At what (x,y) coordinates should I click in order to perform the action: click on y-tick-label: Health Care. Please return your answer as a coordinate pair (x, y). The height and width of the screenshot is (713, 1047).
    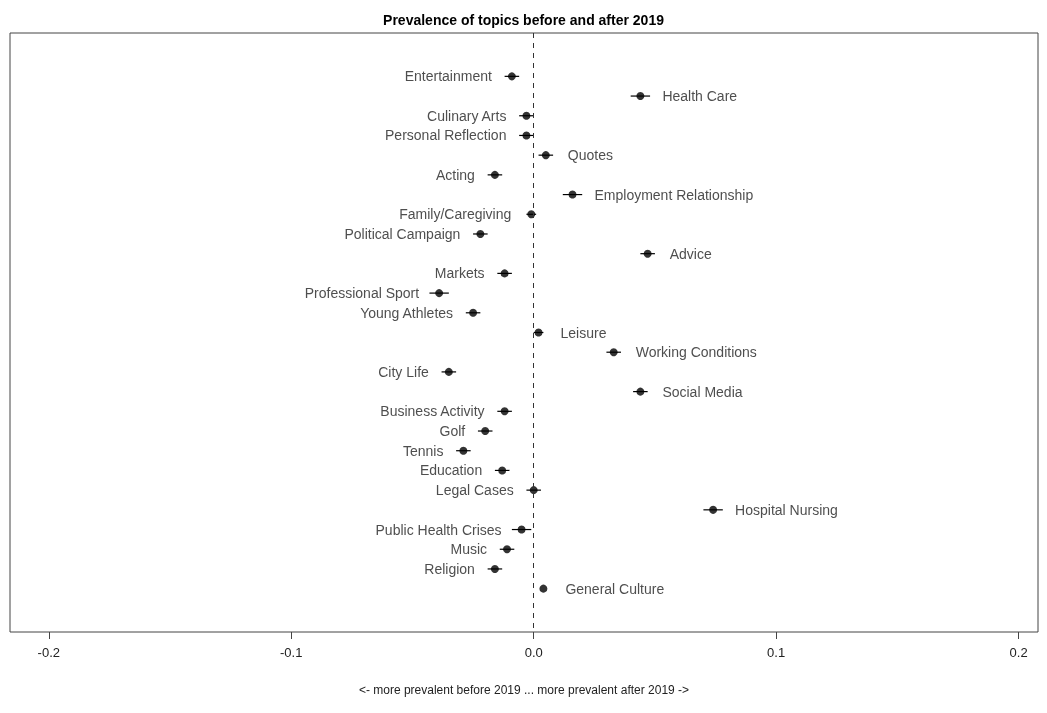
    Looking at the image, I should click on (700, 96).